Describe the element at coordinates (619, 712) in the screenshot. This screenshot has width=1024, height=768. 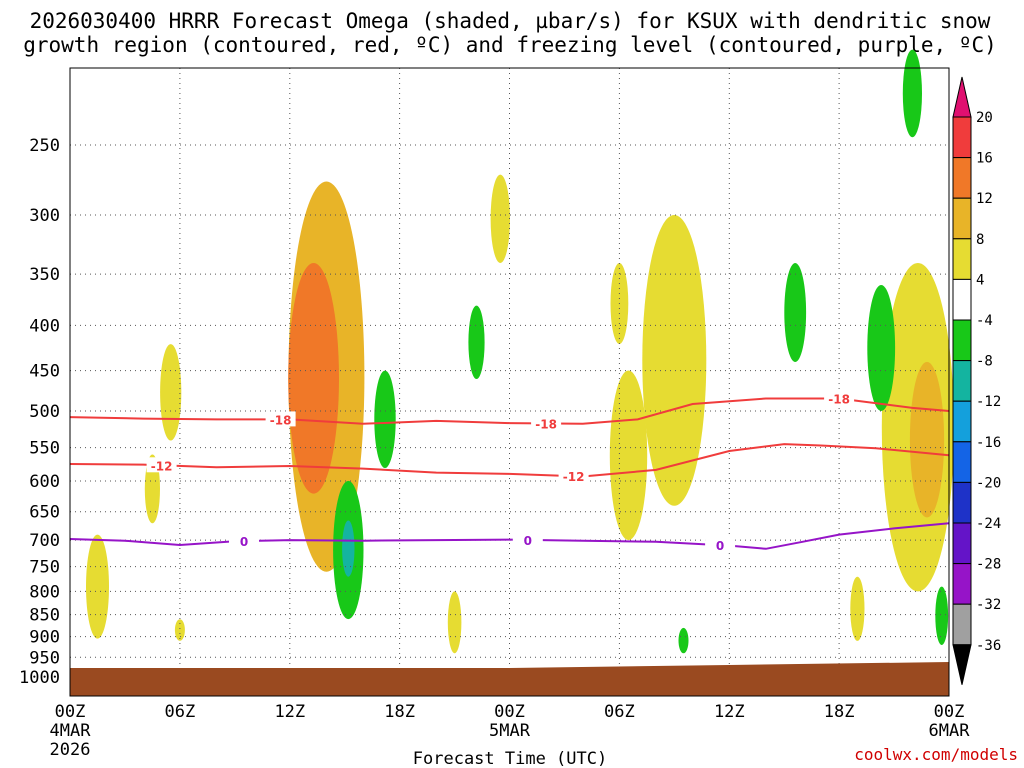
I see `x-tick-label-30: 06Z` at that location.